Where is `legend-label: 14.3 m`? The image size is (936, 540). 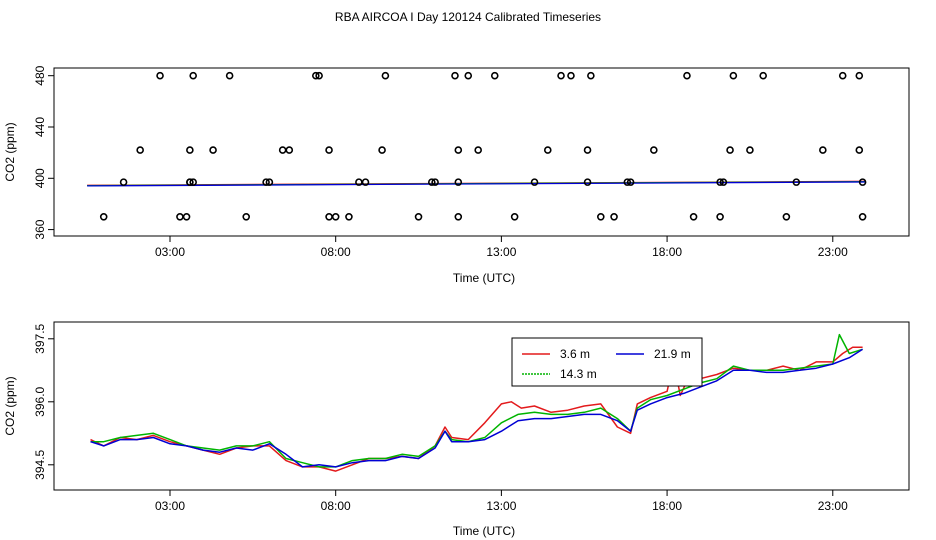 legend-label: 14.3 m is located at coordinates (578, 374).